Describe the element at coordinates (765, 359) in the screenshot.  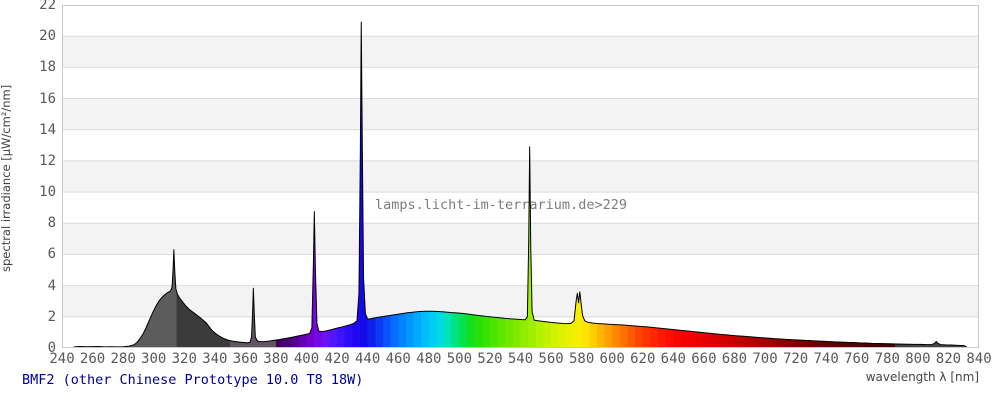
I see `x-tick-label: 700` at that location.